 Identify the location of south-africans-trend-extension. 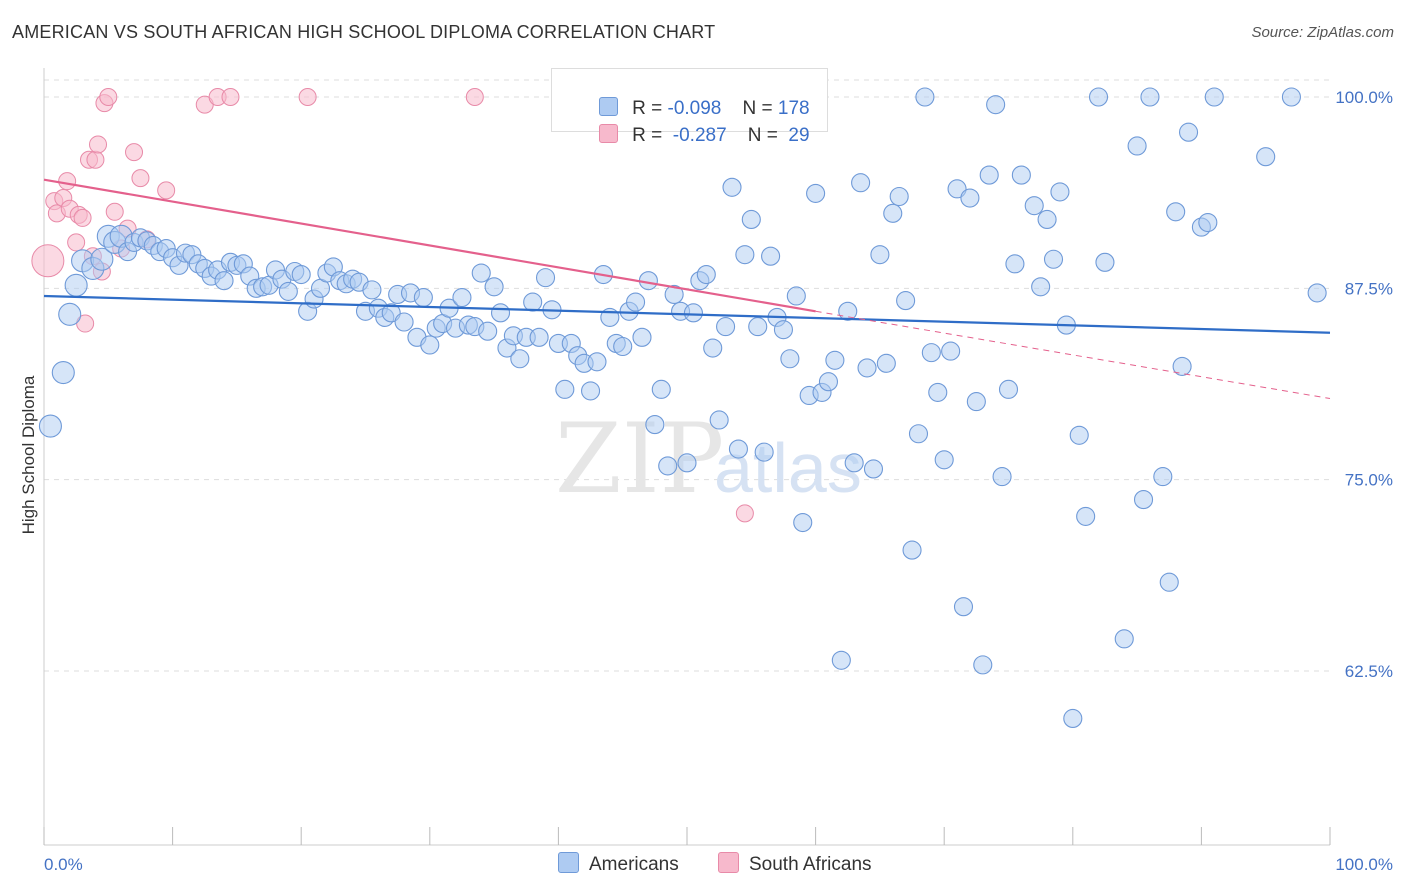
(1073, 355).